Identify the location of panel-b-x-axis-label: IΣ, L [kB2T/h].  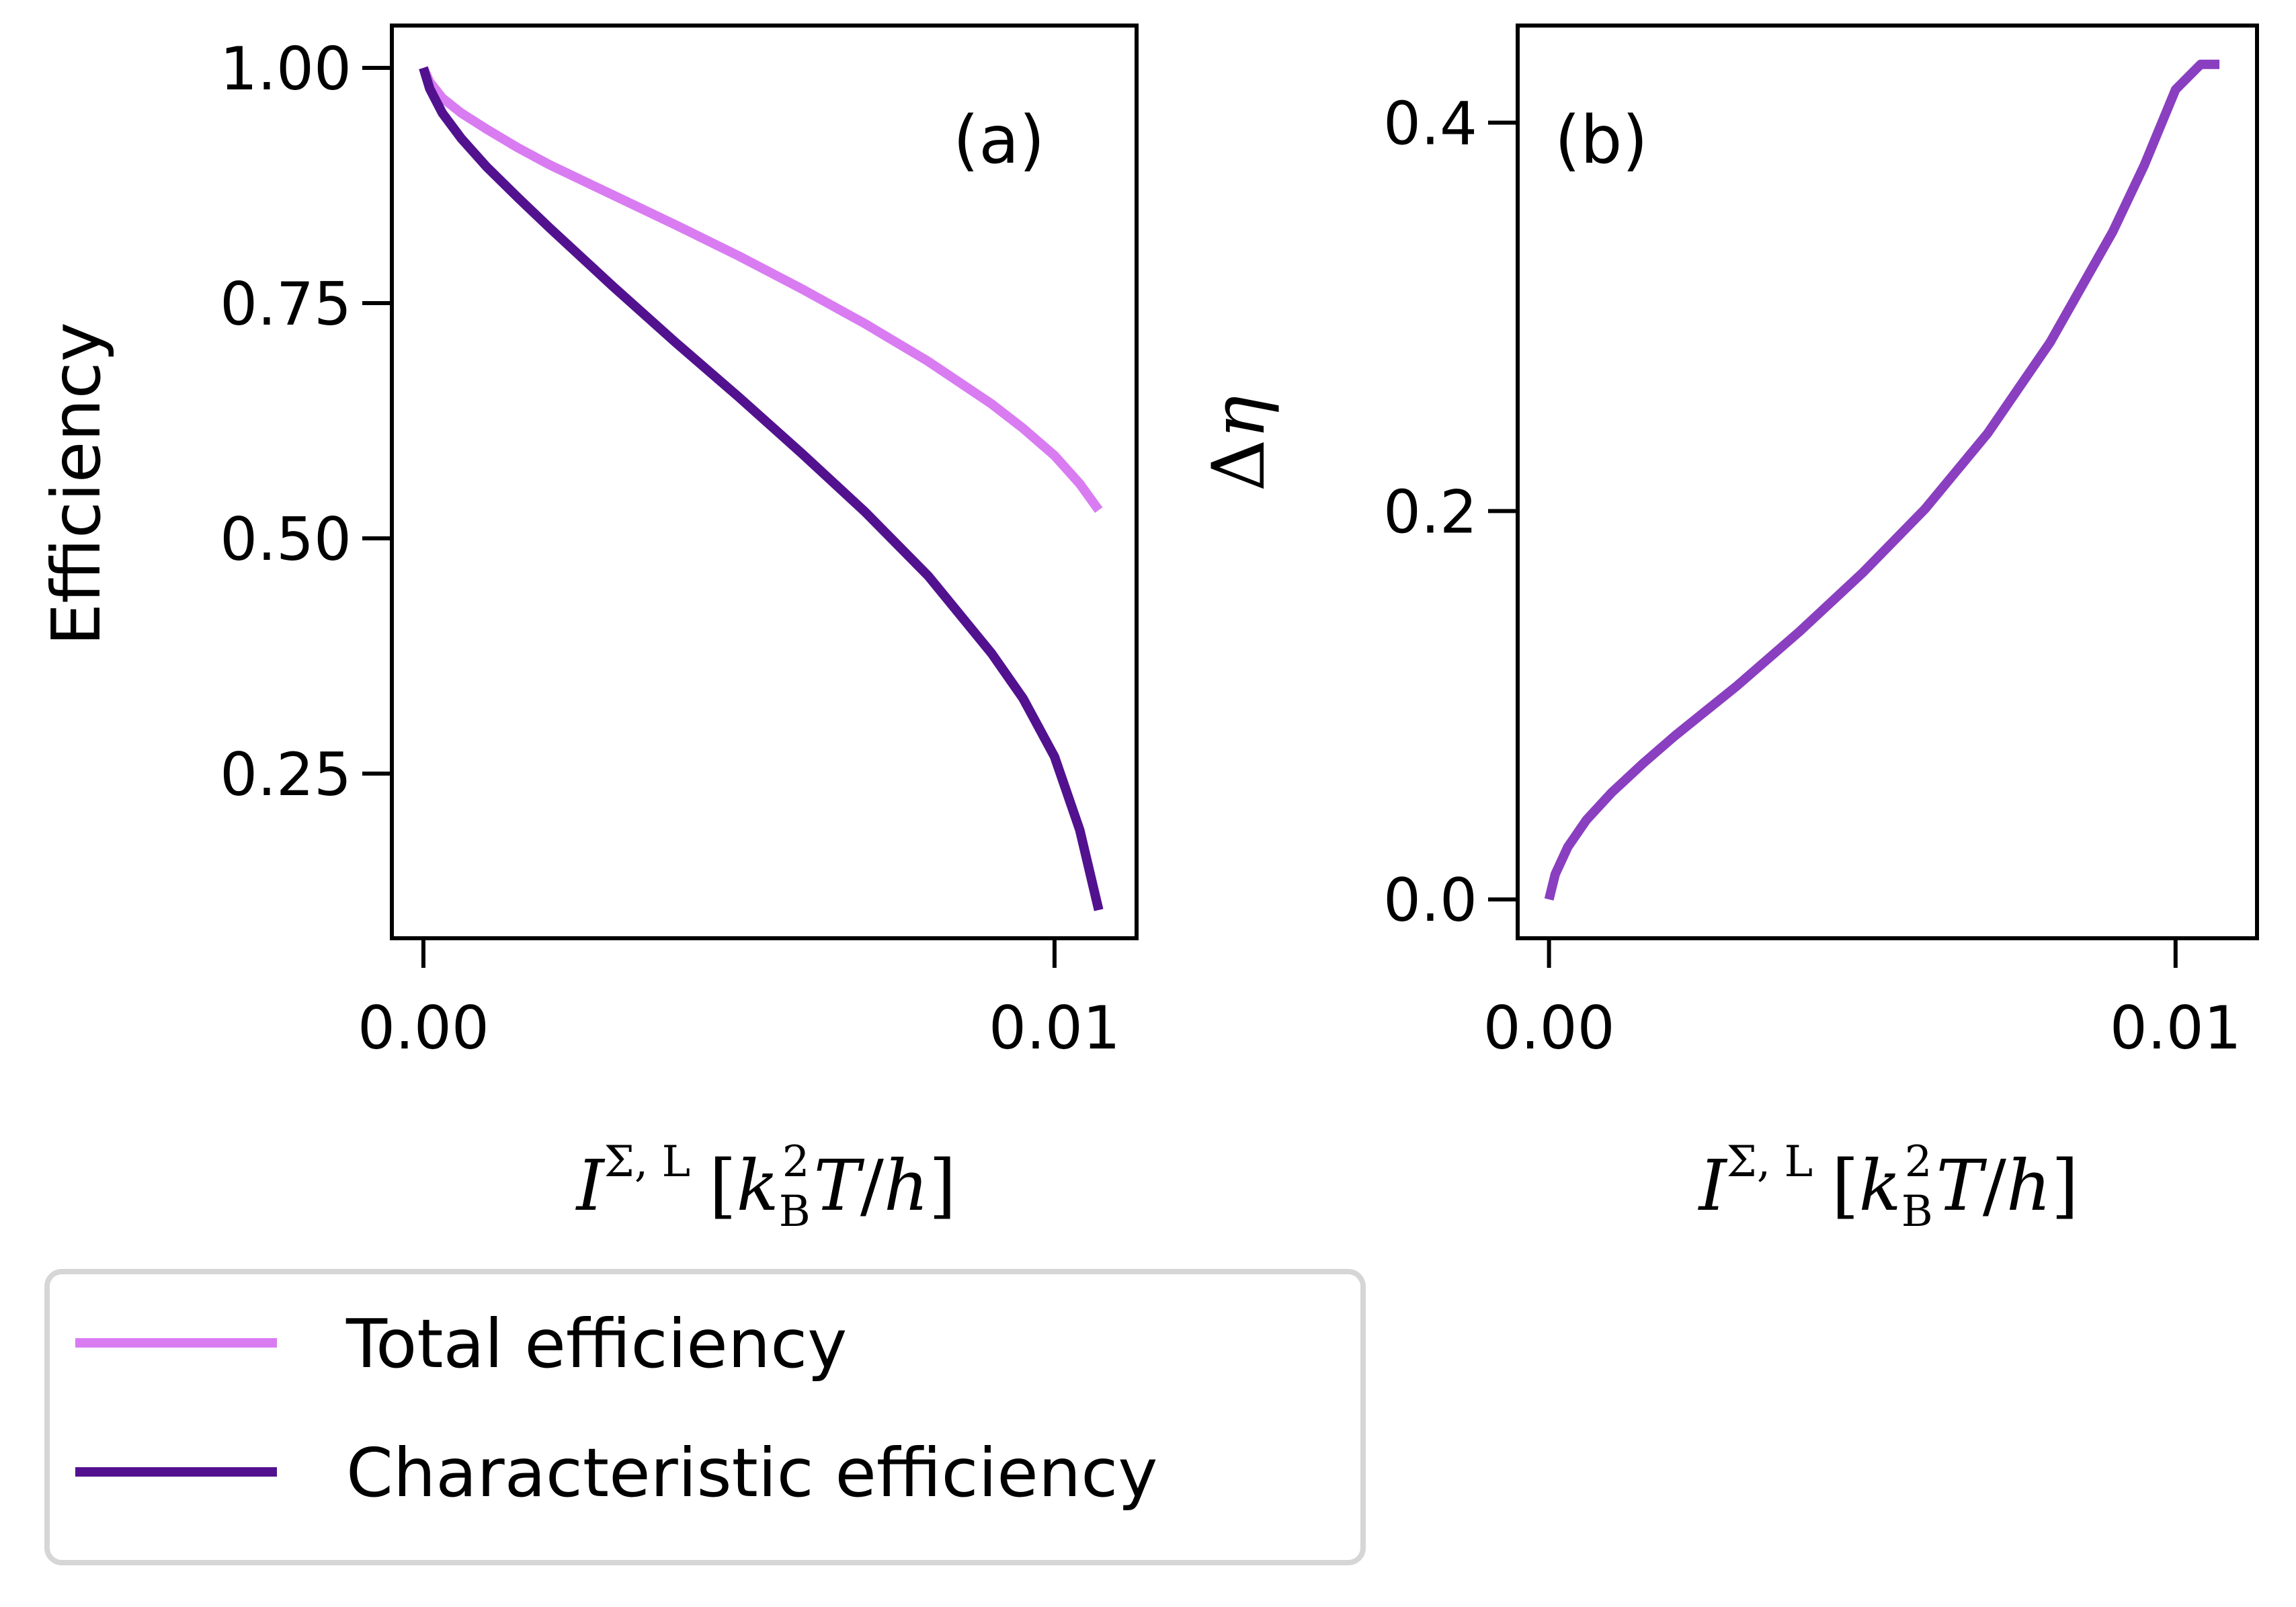
(1888, 1187).